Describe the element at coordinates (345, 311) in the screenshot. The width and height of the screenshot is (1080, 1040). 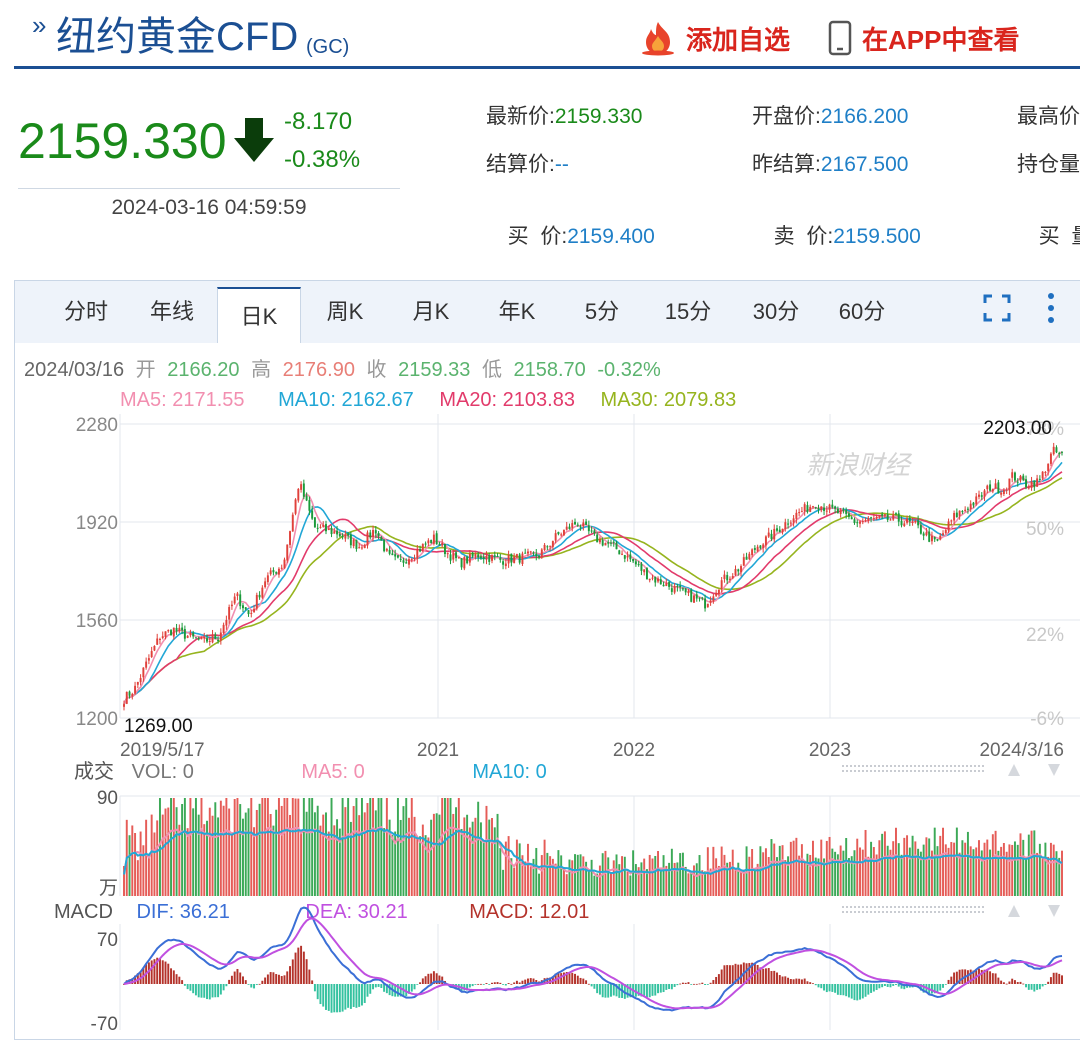
I see `tab-weekly-k: 周K` at that location.